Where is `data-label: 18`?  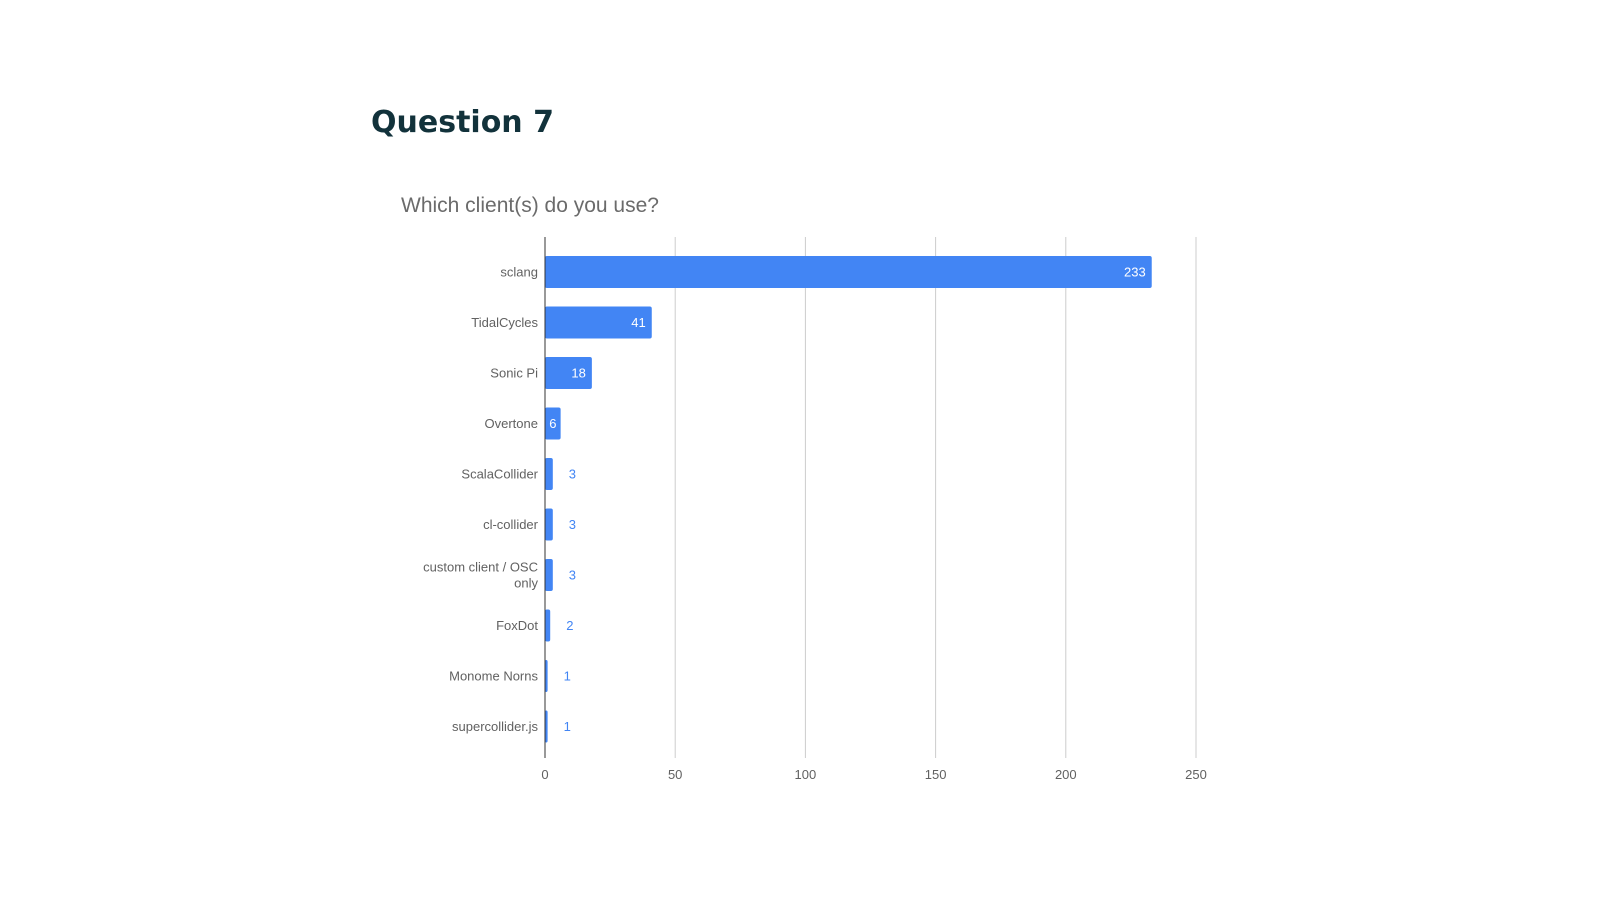 data-label: 18 is located at coordinates (578, 373).